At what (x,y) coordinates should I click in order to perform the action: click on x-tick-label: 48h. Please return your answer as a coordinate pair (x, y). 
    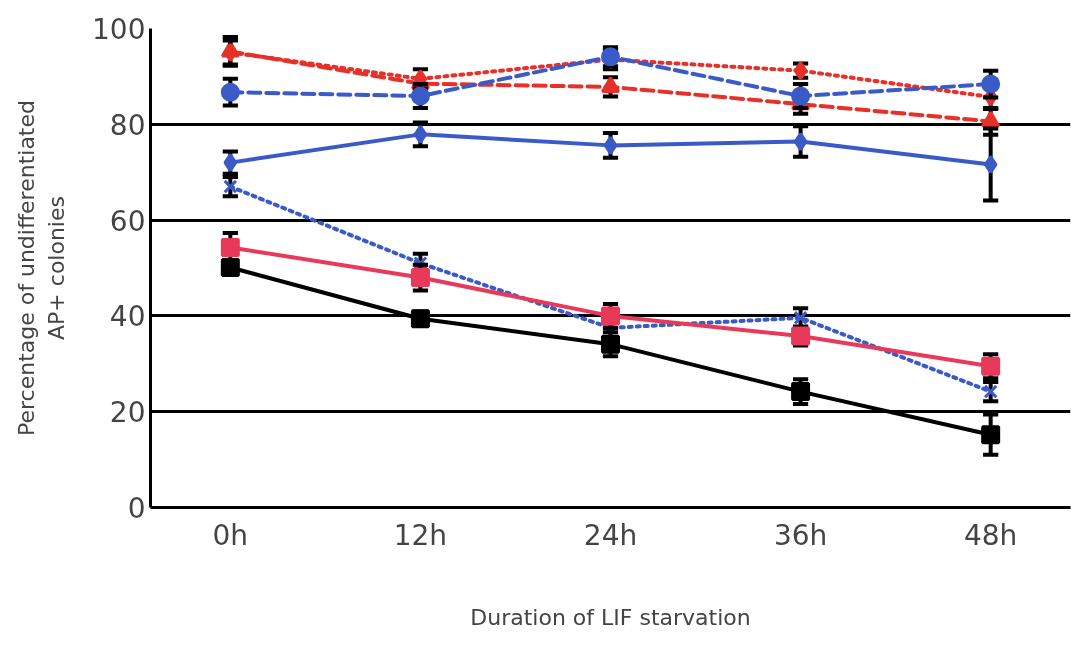
    Looking at the image, I should click on (990, 535).